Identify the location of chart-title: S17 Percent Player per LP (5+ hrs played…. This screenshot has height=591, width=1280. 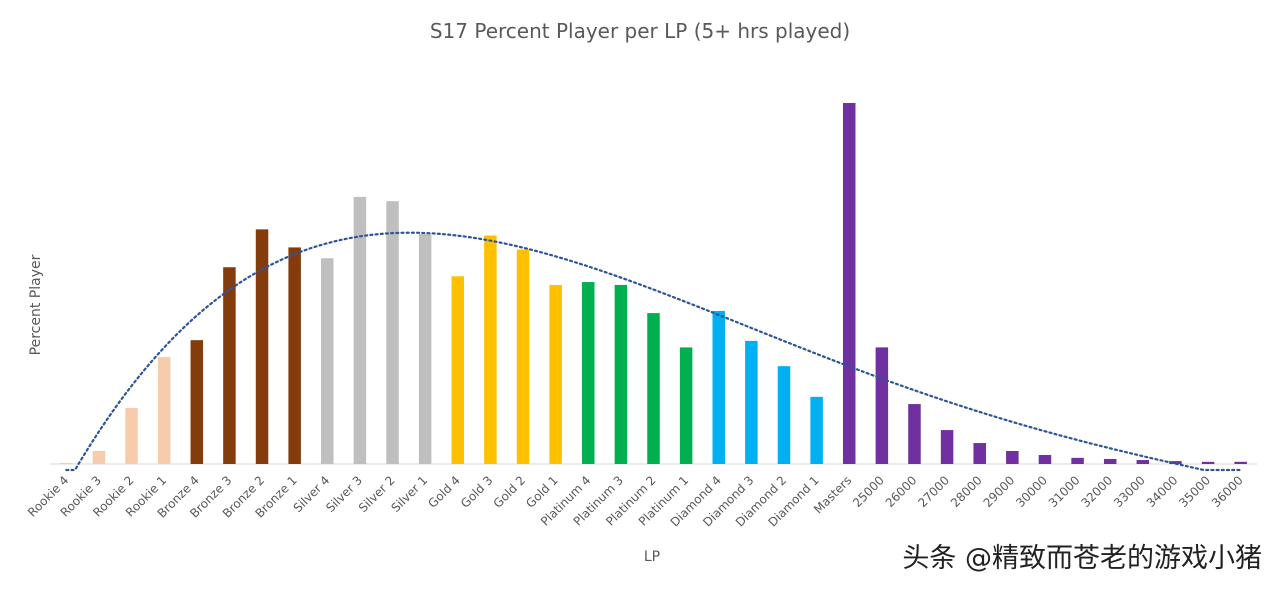
(640, 31).